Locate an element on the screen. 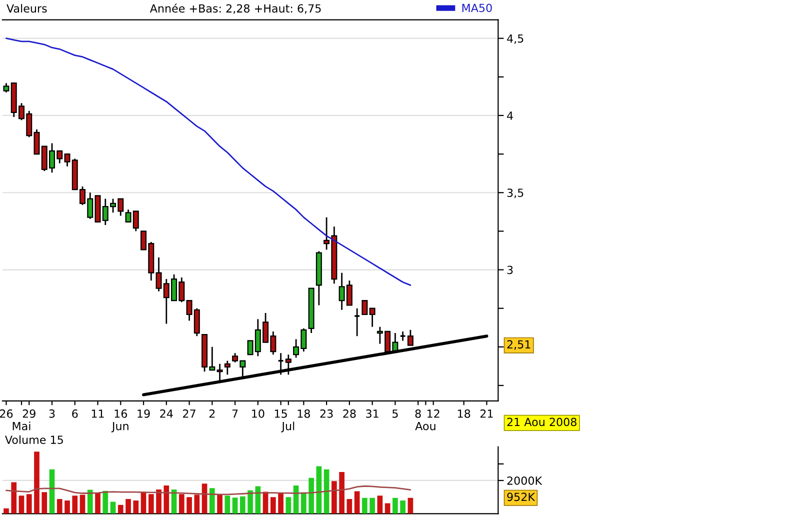  y-tick-label: 3,5 is located at coordinates (515, 193).